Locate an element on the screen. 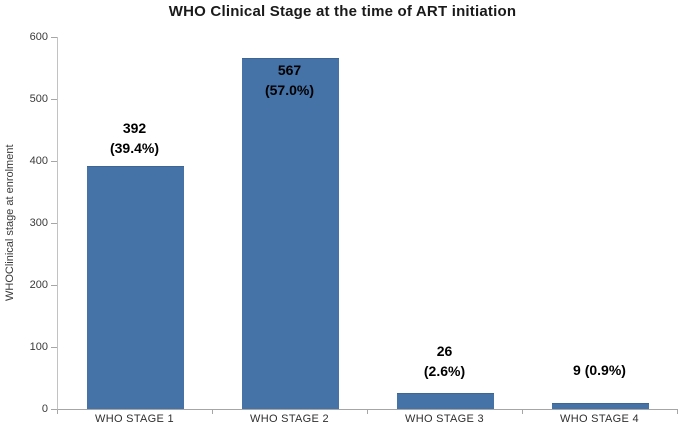 This screenshot has height=428, width=685. y-tick-label-500: 500 is located at coordinates (38, 99).